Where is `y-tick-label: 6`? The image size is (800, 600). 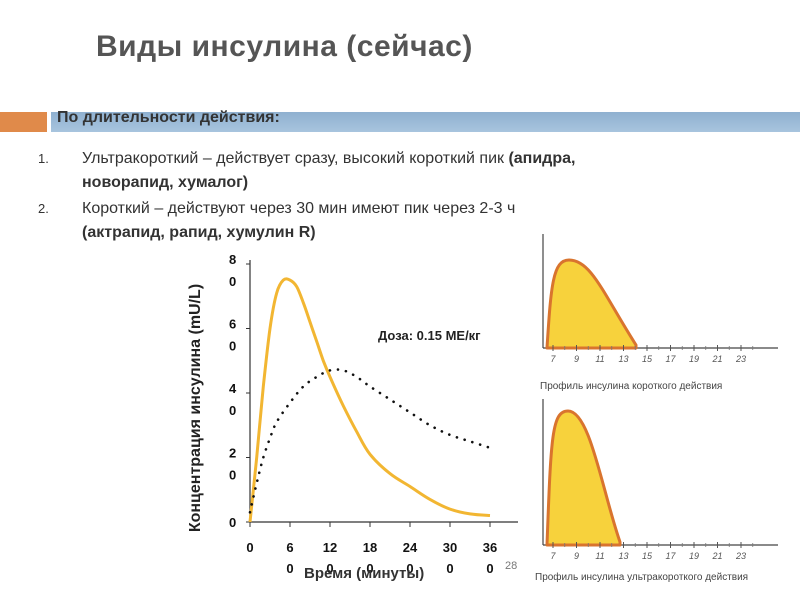 y-tick-label: 6 is located at coordinates (232, 324).